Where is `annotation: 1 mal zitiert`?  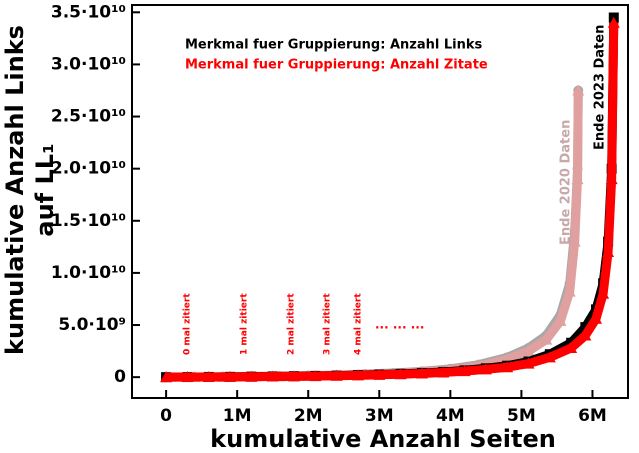 annotation: 1 mal zitiert is located at coordinates (245, 324).